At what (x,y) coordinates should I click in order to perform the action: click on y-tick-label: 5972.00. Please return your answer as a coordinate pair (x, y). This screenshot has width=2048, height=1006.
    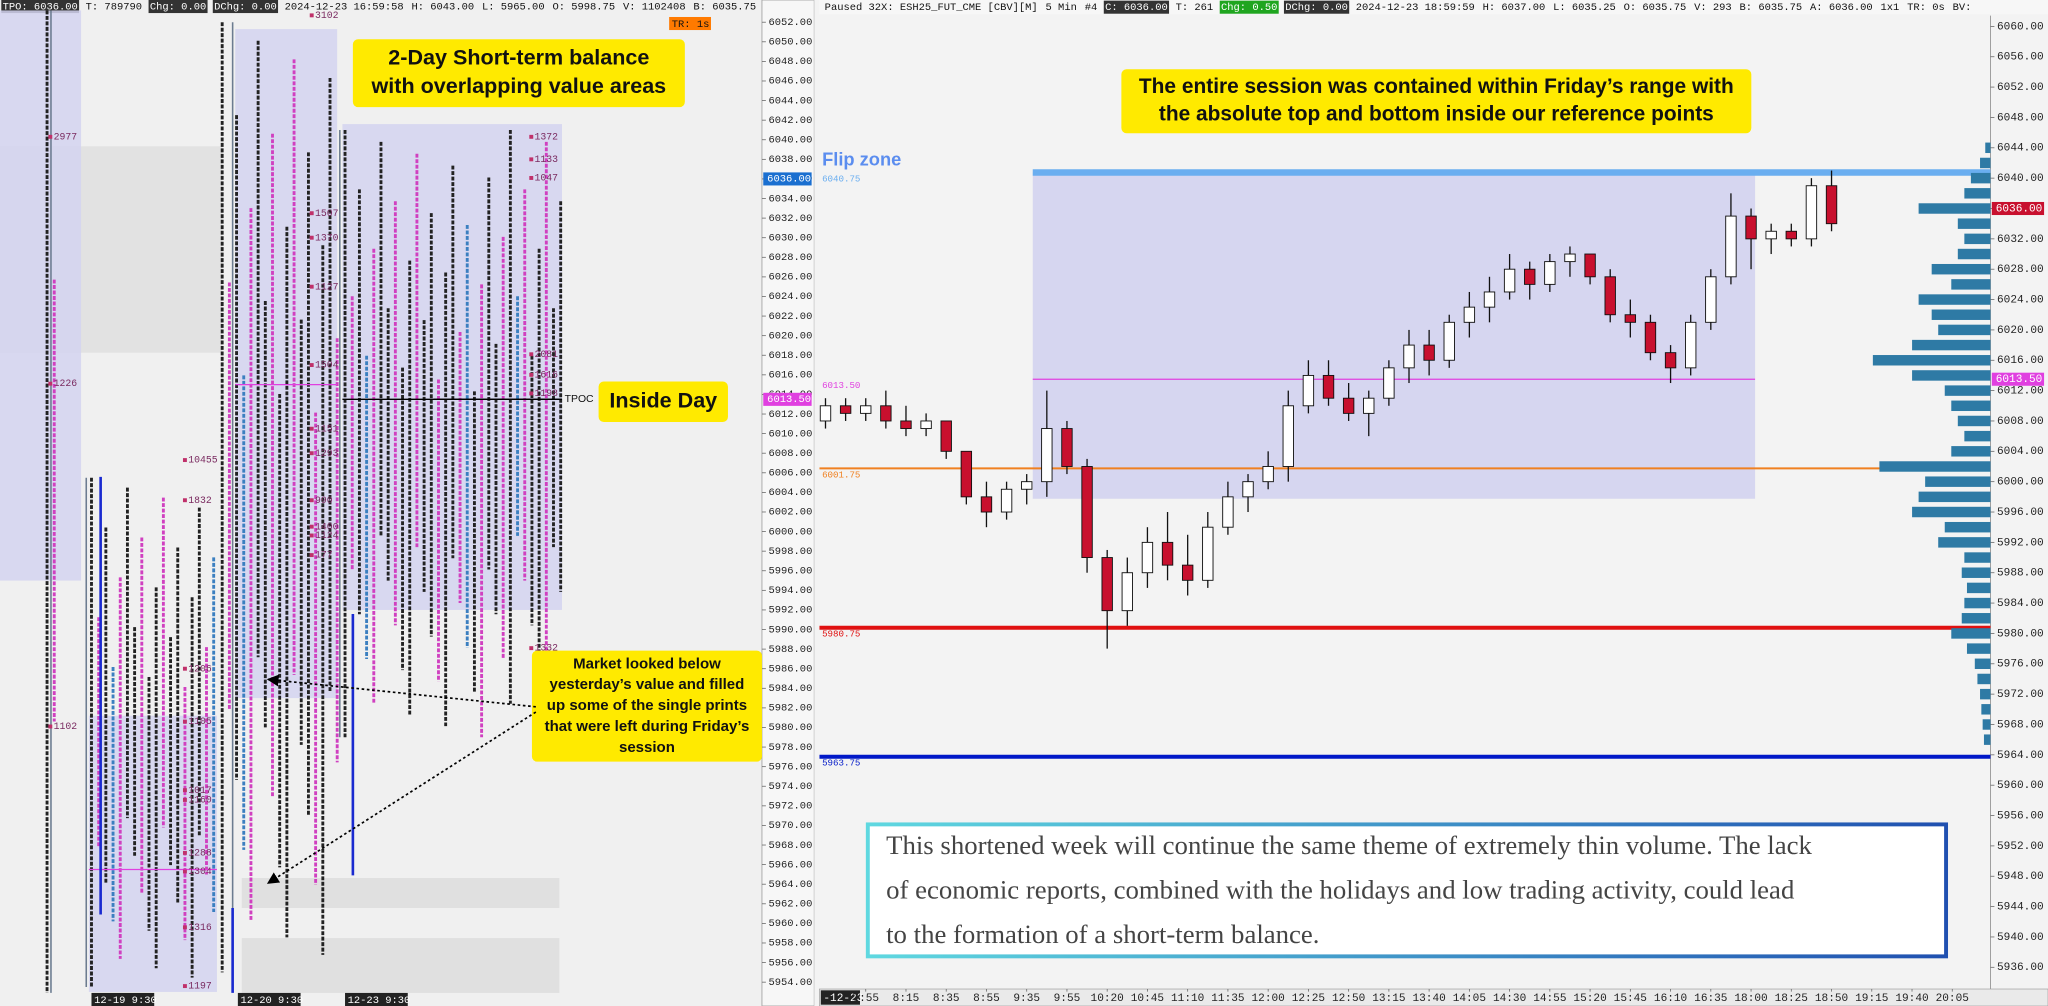
    Looking at the image, I should click on (790, 807).